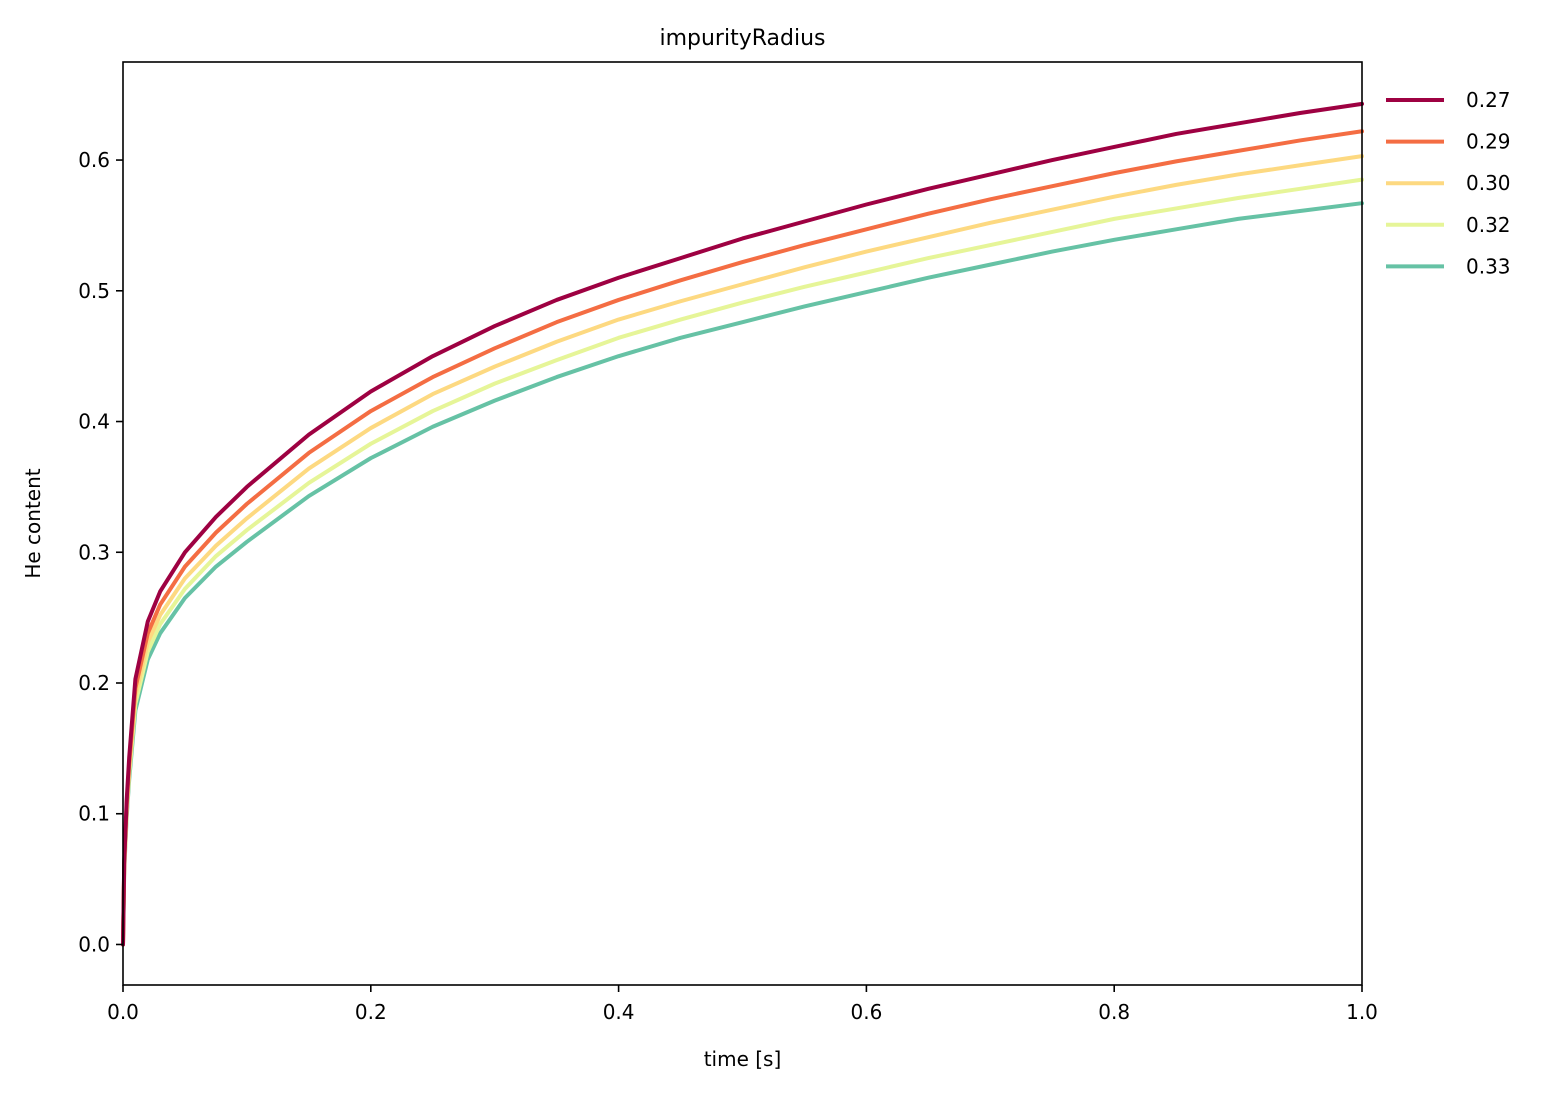 This screenshot has width=1558, height=1093. I want to click on y-tick-label: 0.3, so click(94, 552).